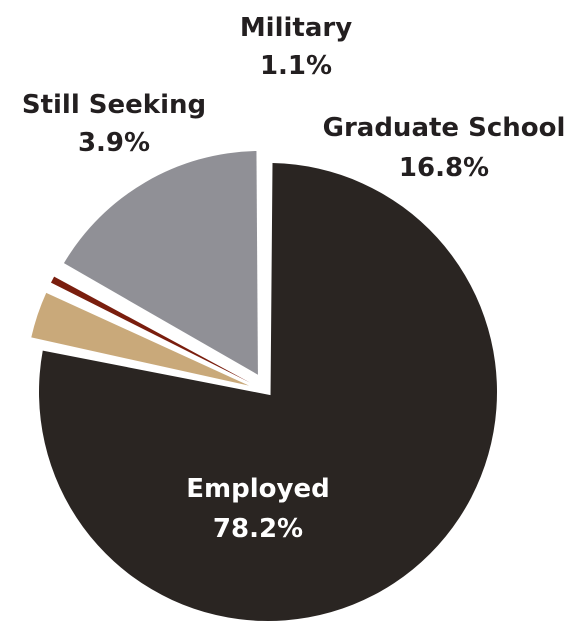 The image size is (576, 622). What do you see at coordinates (444, 168) in the screenshot?
I see `slice-value-graduate-school: 16.8%` at bounding box center [444, 168].